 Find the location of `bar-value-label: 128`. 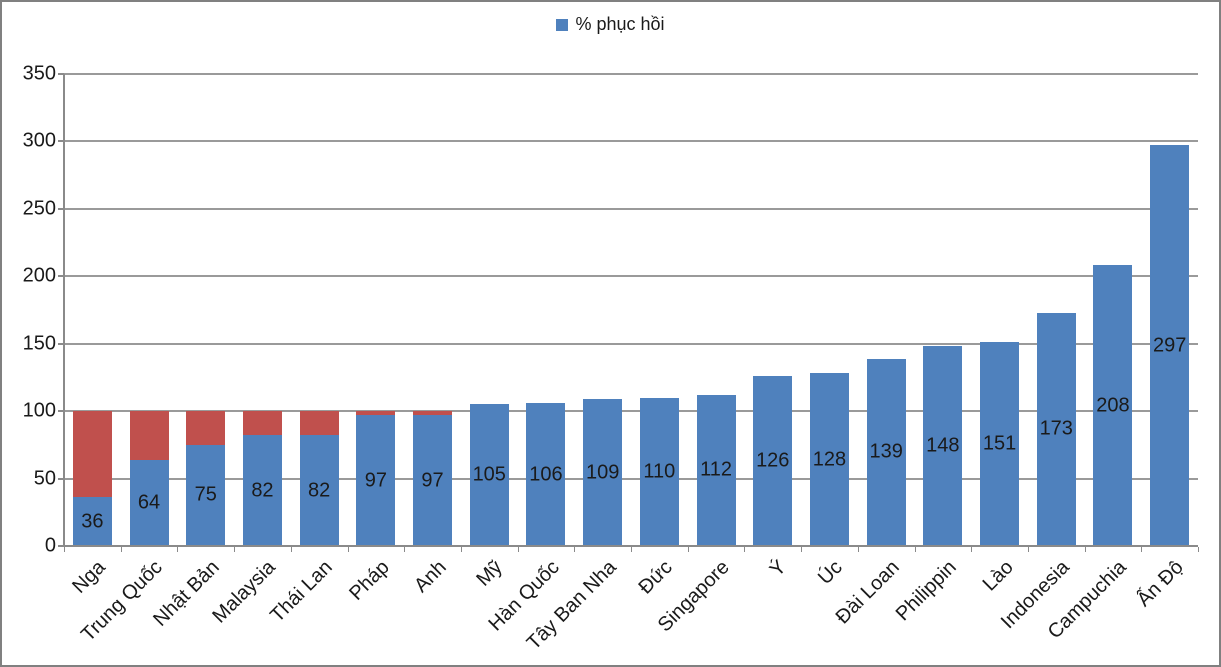

bar-value-label: 128 is located at coordinates (829, 459).